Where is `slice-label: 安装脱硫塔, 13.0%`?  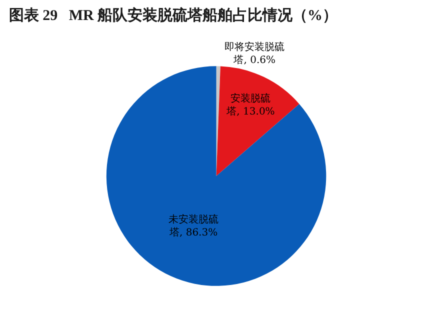 slice-label: 安装脱硫塔, 13.0% is located at coordinates (250, 105).